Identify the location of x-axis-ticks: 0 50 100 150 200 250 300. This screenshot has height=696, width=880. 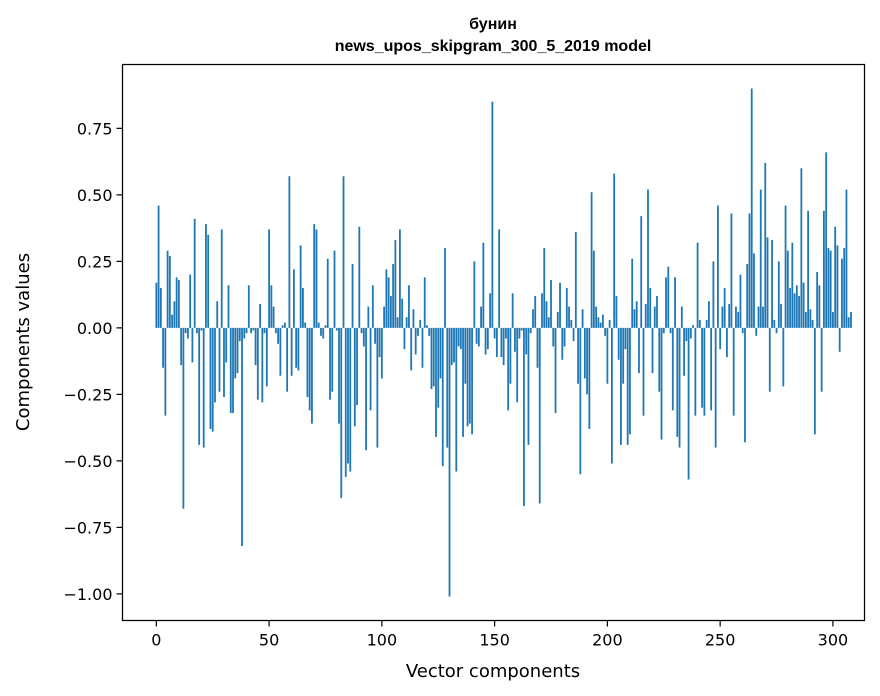
(499, 635).